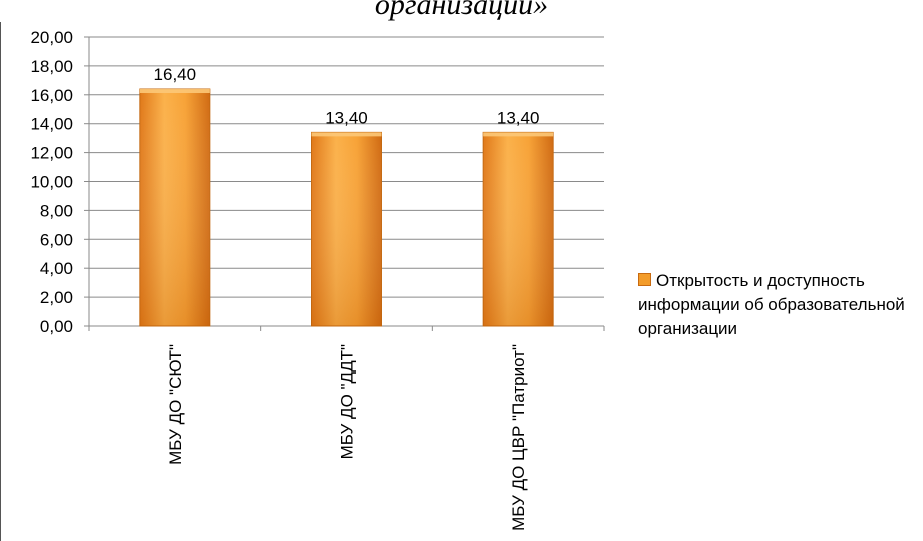 The height and width of the screenshot is (541, 923). I want to click on x-tick-label: МБУ ДО "СЮТ", so click(175, 404).